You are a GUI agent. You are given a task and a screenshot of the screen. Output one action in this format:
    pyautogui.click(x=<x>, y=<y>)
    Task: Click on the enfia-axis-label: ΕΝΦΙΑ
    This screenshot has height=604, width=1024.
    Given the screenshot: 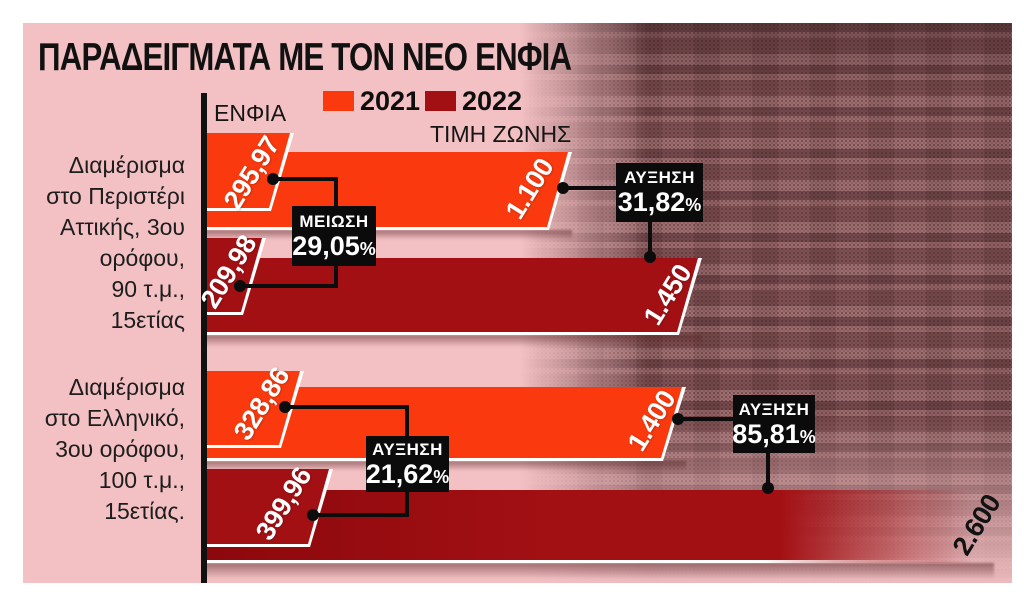 What is the action you would take?
    pyautogui.click(x=250, y=113)
    